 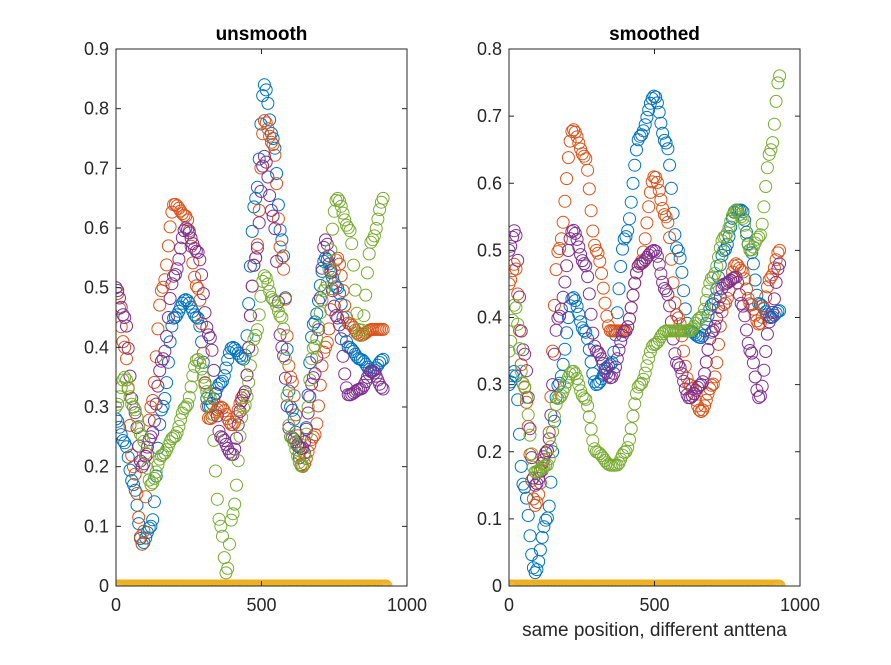 I want to click on y-tick-label: 0.2, so click(x=96, y=467).